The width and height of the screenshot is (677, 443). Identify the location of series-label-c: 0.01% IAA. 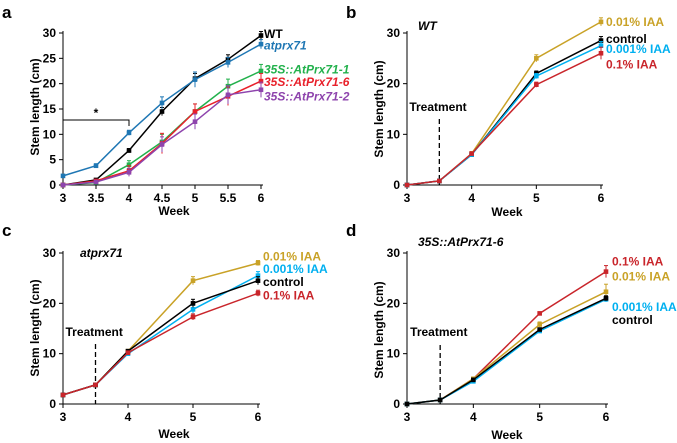
(292, 257).